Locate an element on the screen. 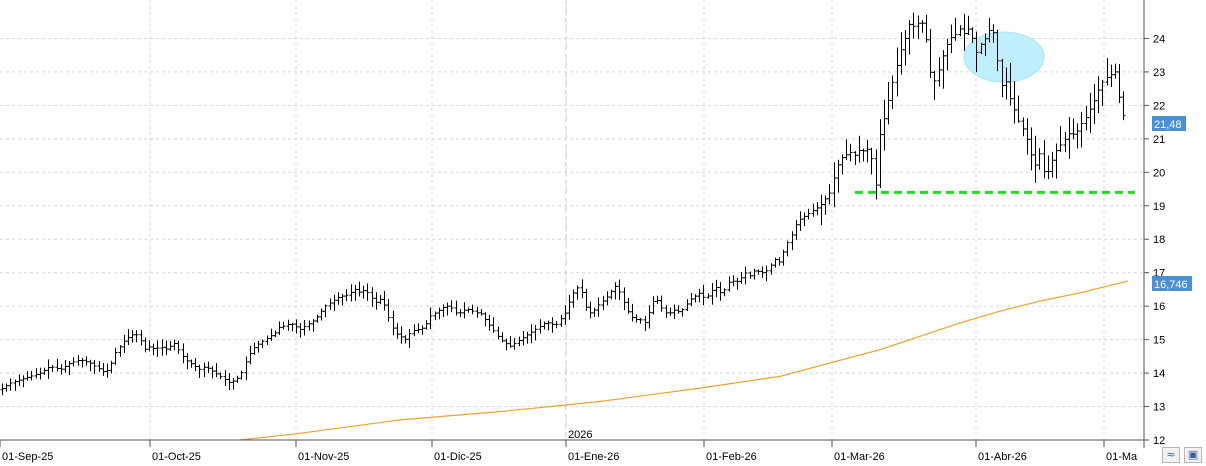 This screenshot has width=1206, height=466. y-tick-label: 24 is located at coordinates (1159, 39).